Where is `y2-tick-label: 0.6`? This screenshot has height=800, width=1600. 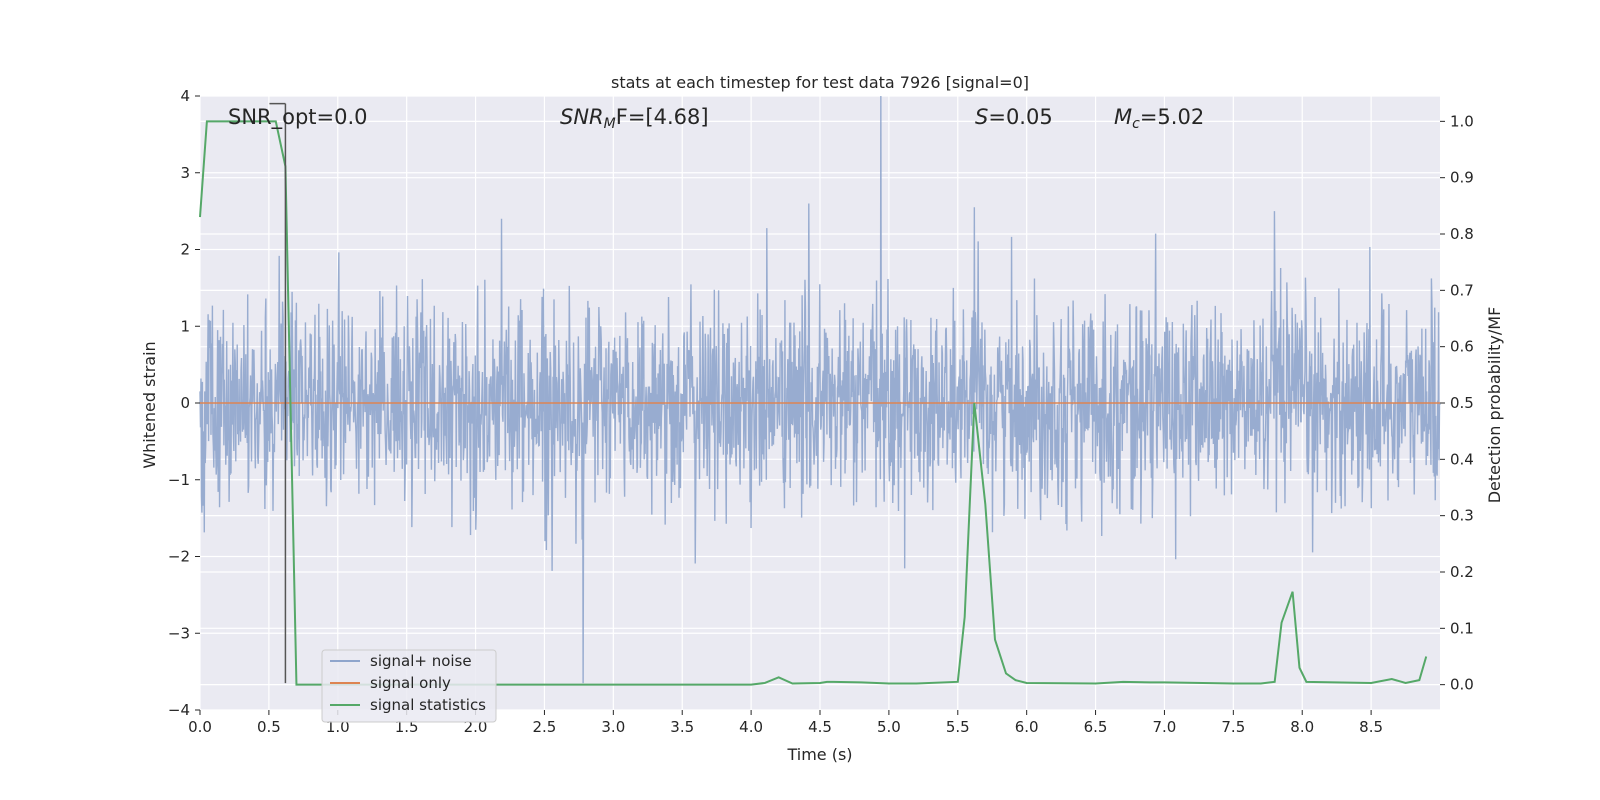
y2-tick-label: 0.6 is located at coordinates (1462, 347).